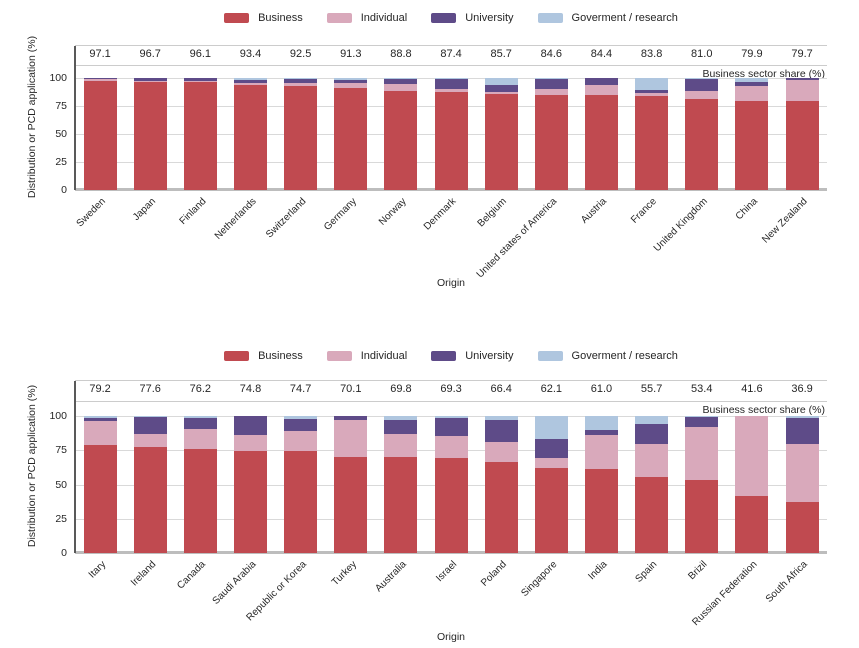  What do you see at coordinates (501, 134) in the screenshot?
I see `bar-belgium` at bounding box center [501, 134].